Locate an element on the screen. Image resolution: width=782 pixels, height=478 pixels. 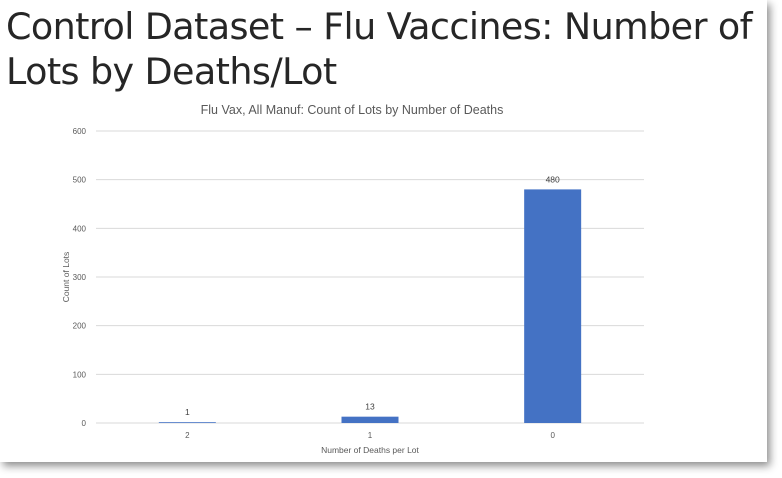
y-tick-label: 500 is located at coordinates (80, 180).